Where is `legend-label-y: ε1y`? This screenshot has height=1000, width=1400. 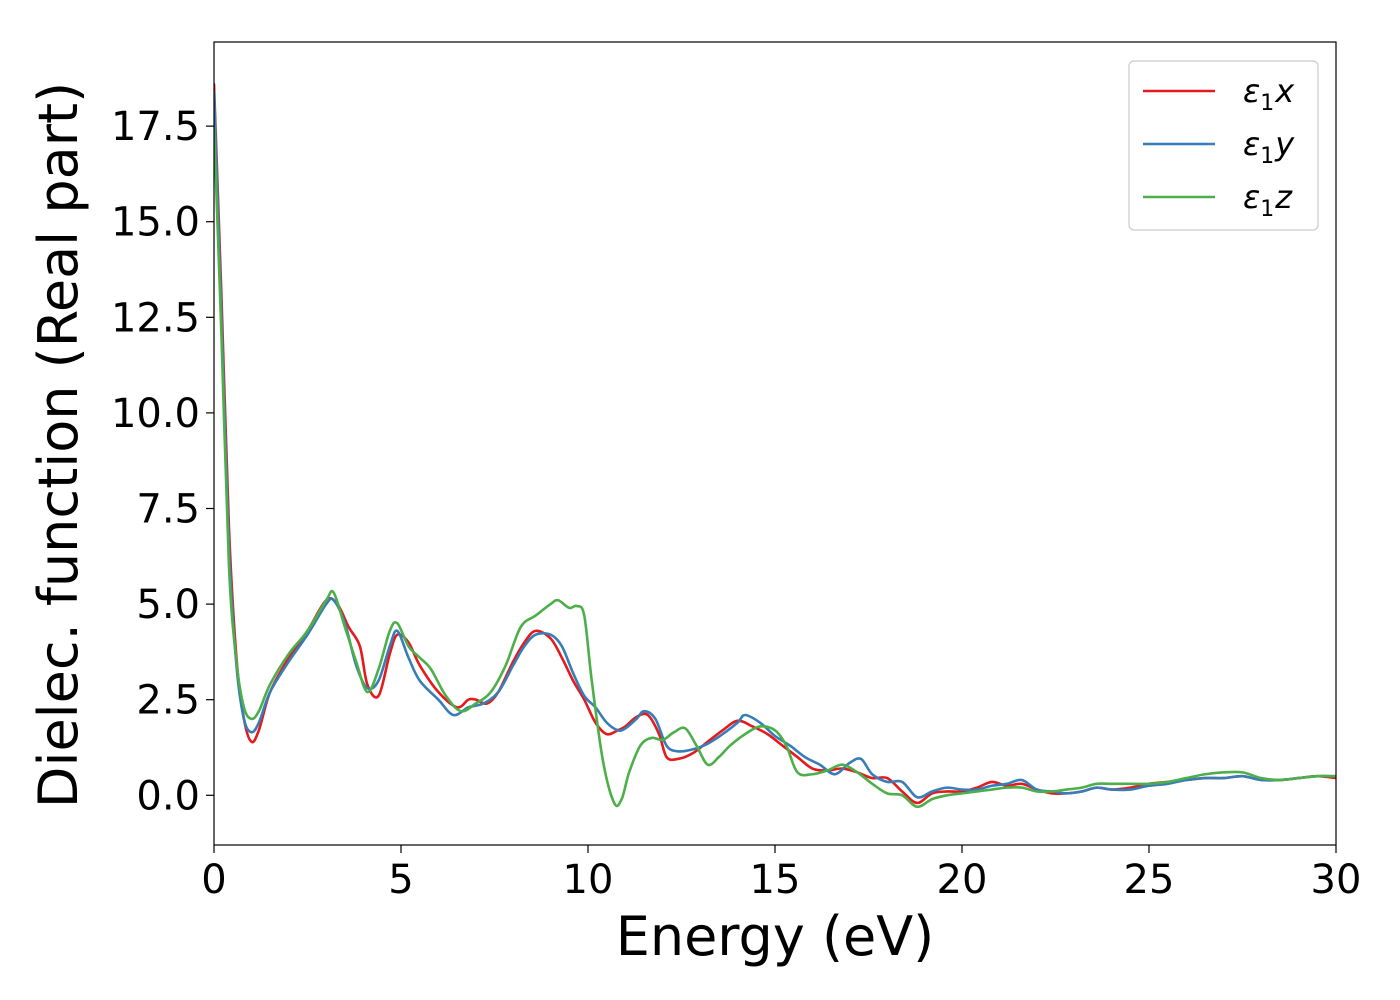
legend-label-y: ε1y is located at coordinates (1269, 147).